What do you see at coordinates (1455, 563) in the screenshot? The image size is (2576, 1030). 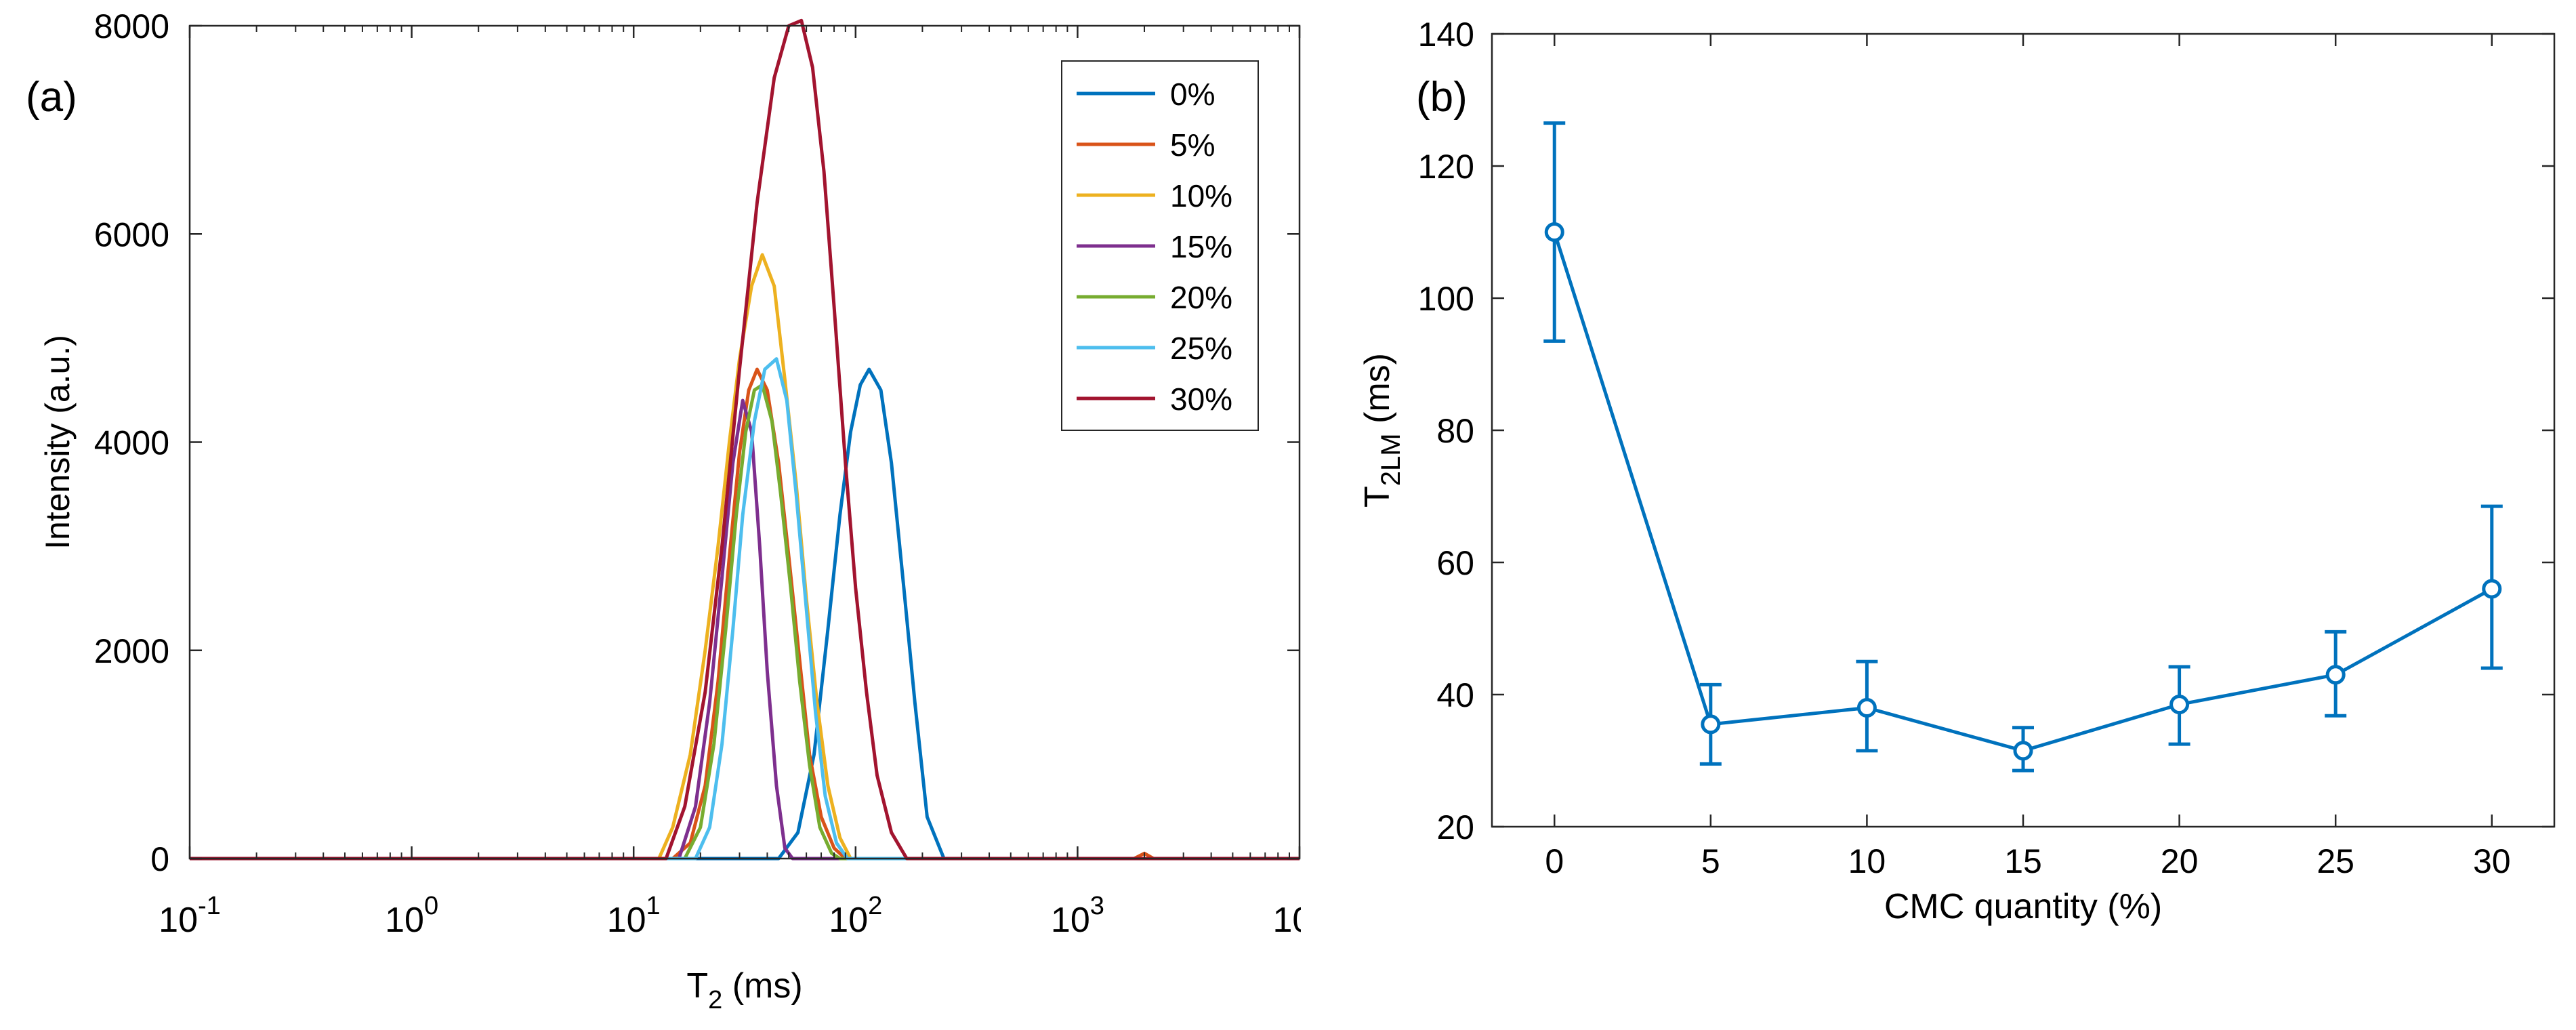 I see `y-tick-label-2: 60` at bounding box center [1455, 563].